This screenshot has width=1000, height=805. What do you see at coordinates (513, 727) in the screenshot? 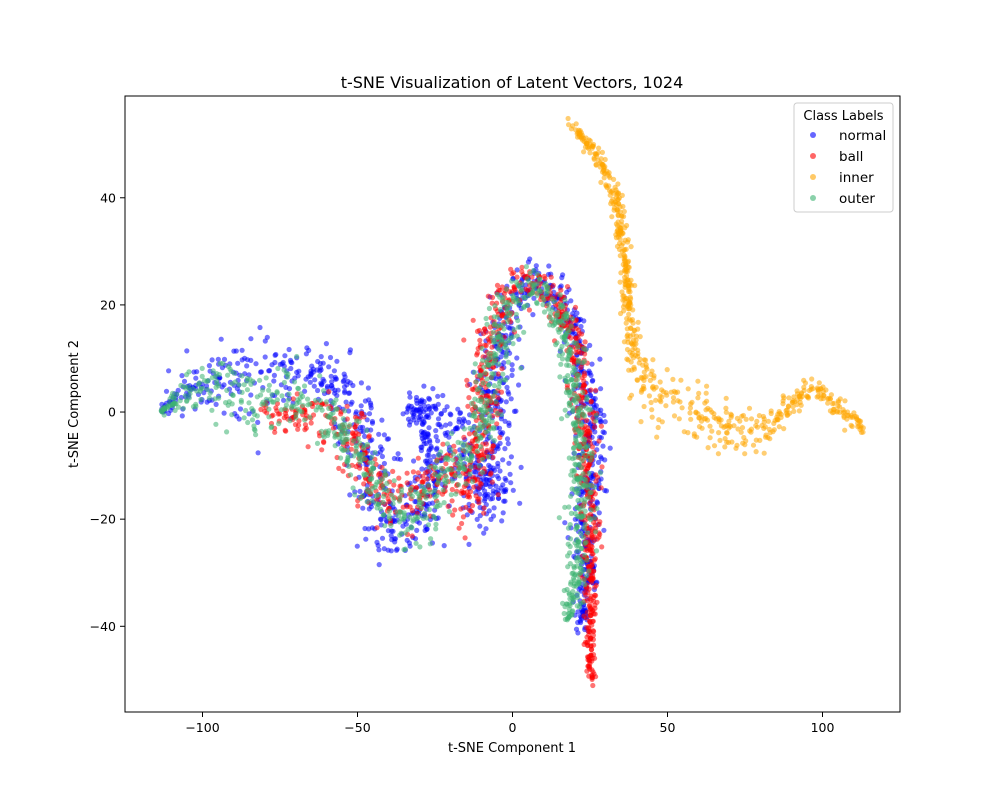
I see `x-tick-label: 0` at bounding box center [513, 727].